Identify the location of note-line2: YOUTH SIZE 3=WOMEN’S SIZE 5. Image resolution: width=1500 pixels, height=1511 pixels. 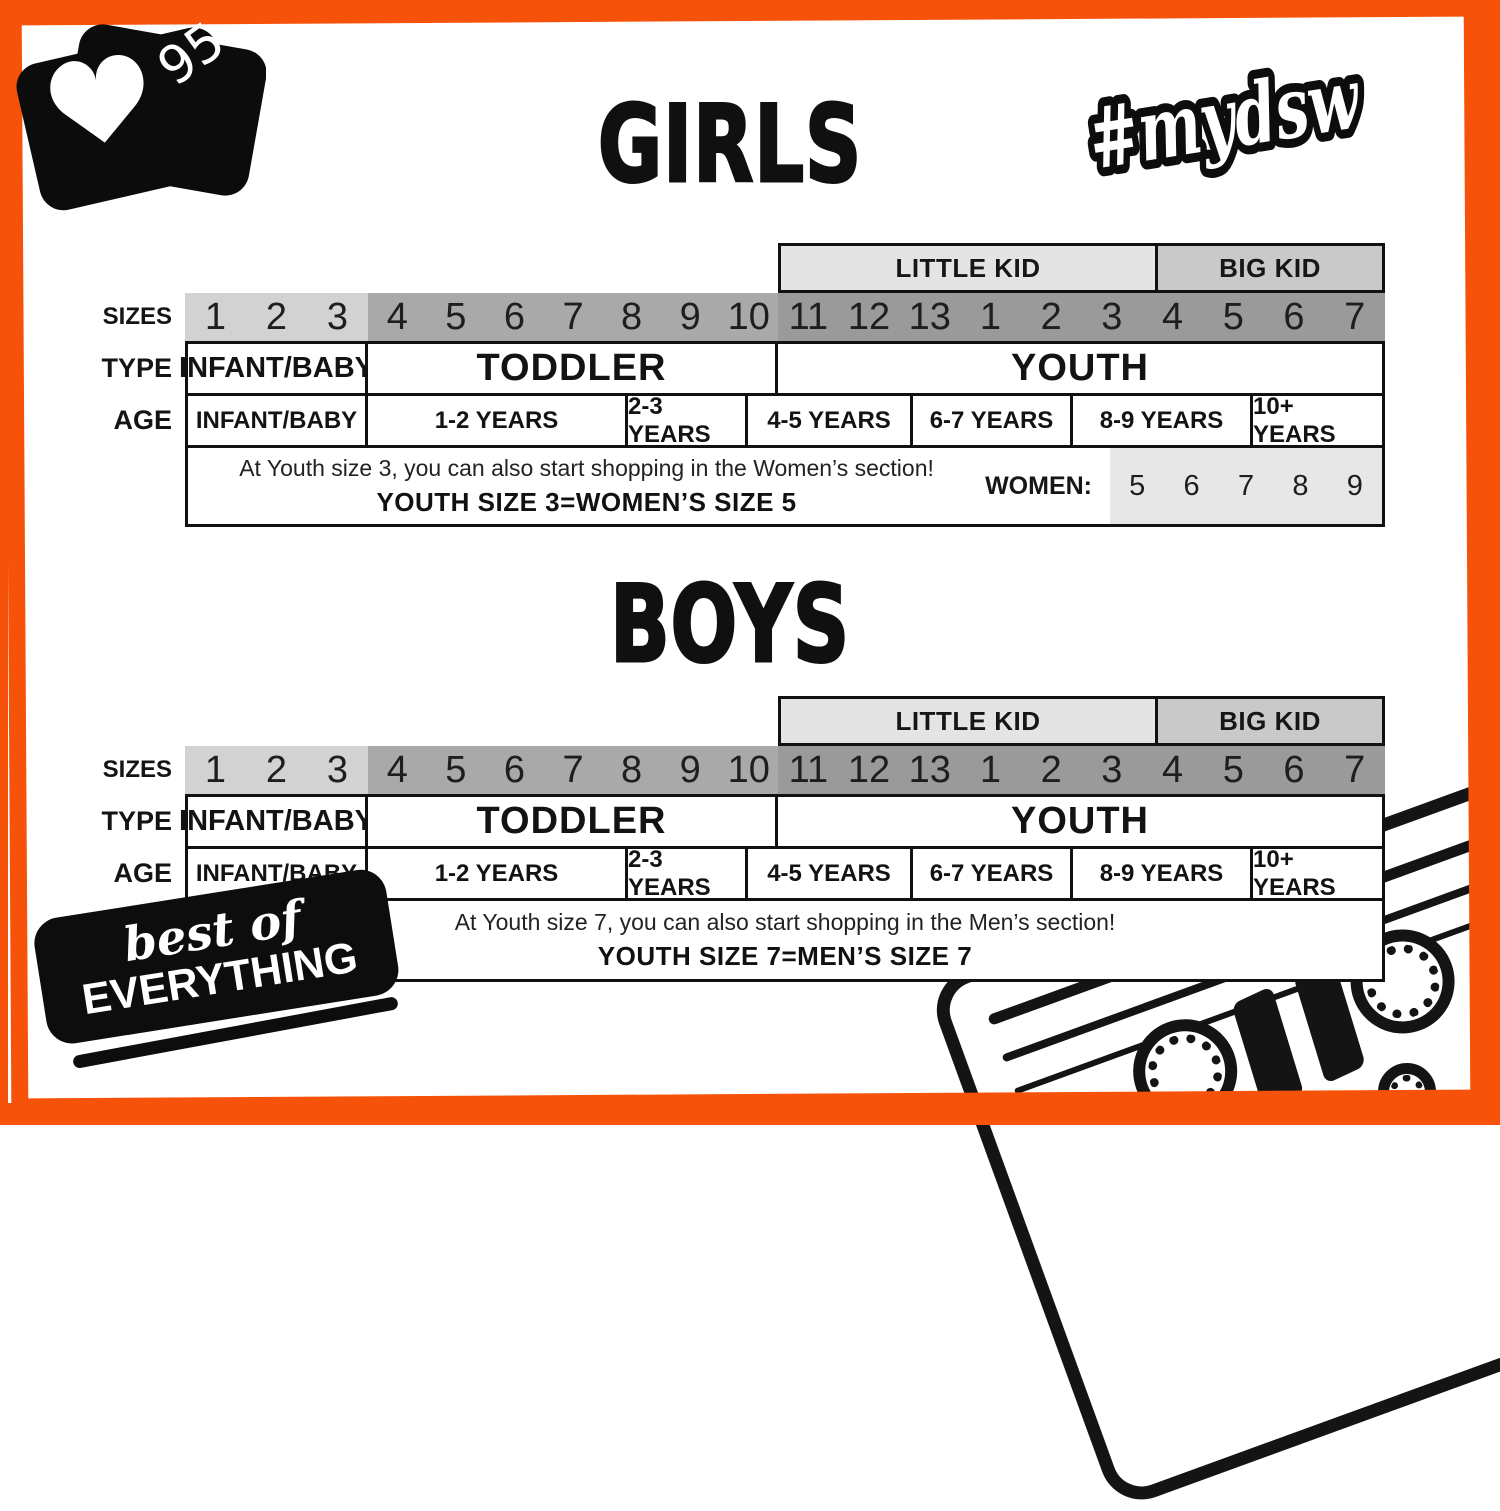
(586, 501).